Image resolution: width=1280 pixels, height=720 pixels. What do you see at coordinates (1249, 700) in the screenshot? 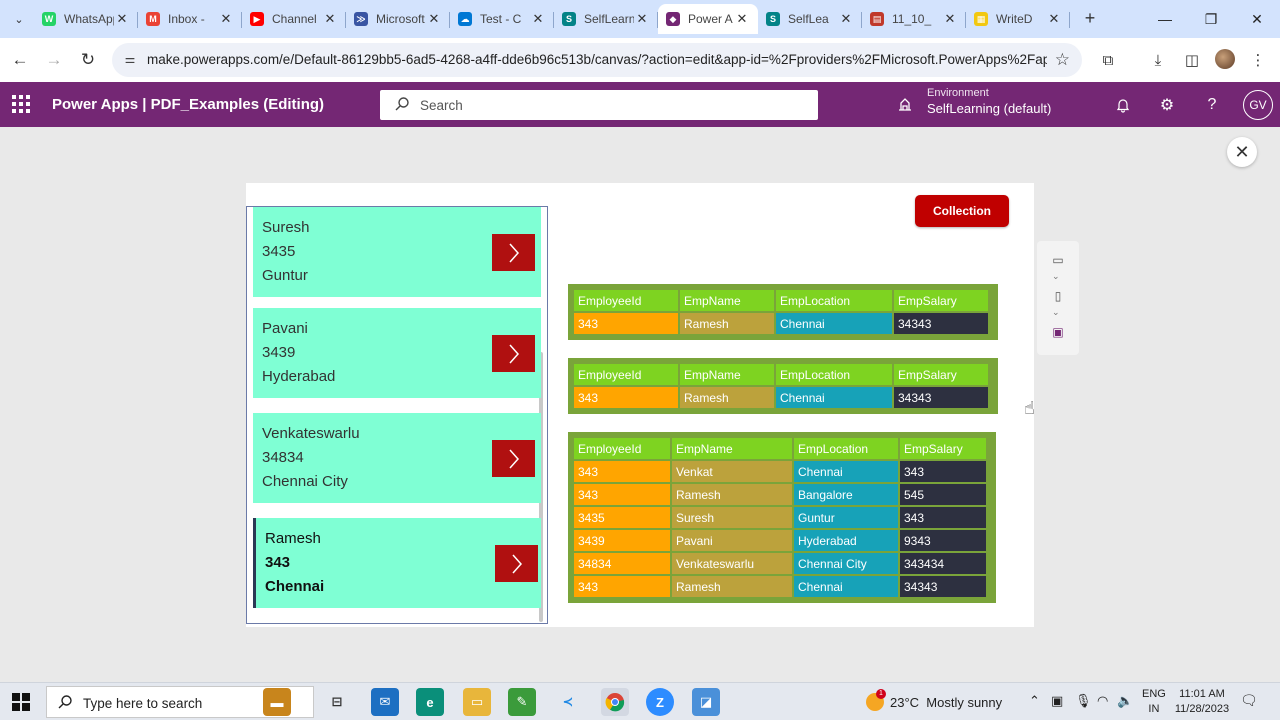
I see `notification-center-icon: 🗨` at bounding box center [1249, 700].